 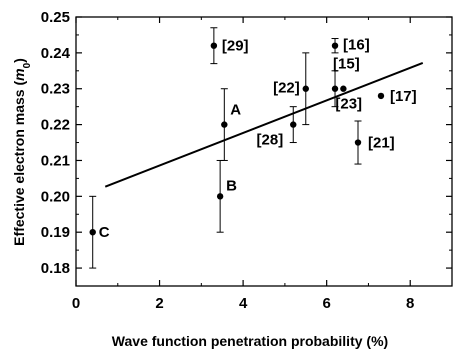 What do you see at coordinates (76, 303) in the screenshot?
I see `x-tick-label: 0` at bounding box center [76, 303].